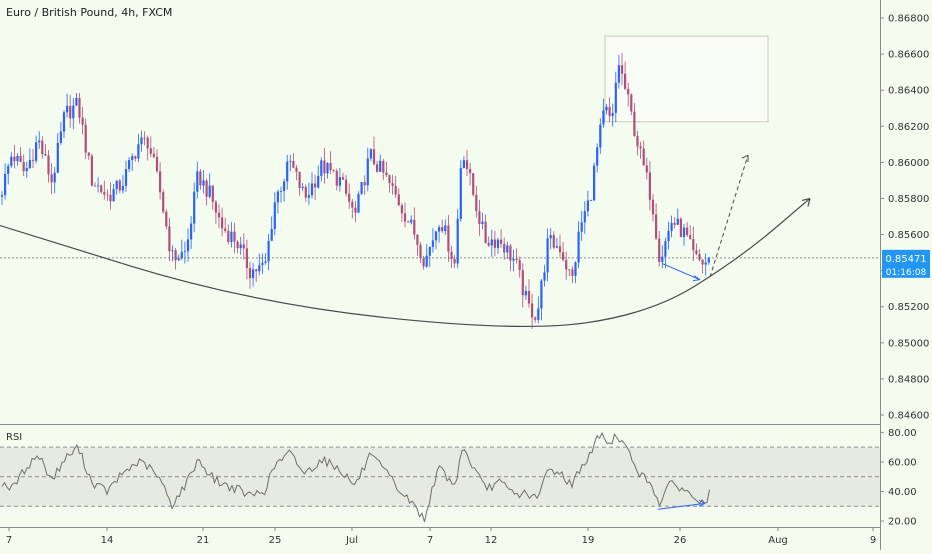  I want to click on time-tick-label: 21, so click(203, 540).